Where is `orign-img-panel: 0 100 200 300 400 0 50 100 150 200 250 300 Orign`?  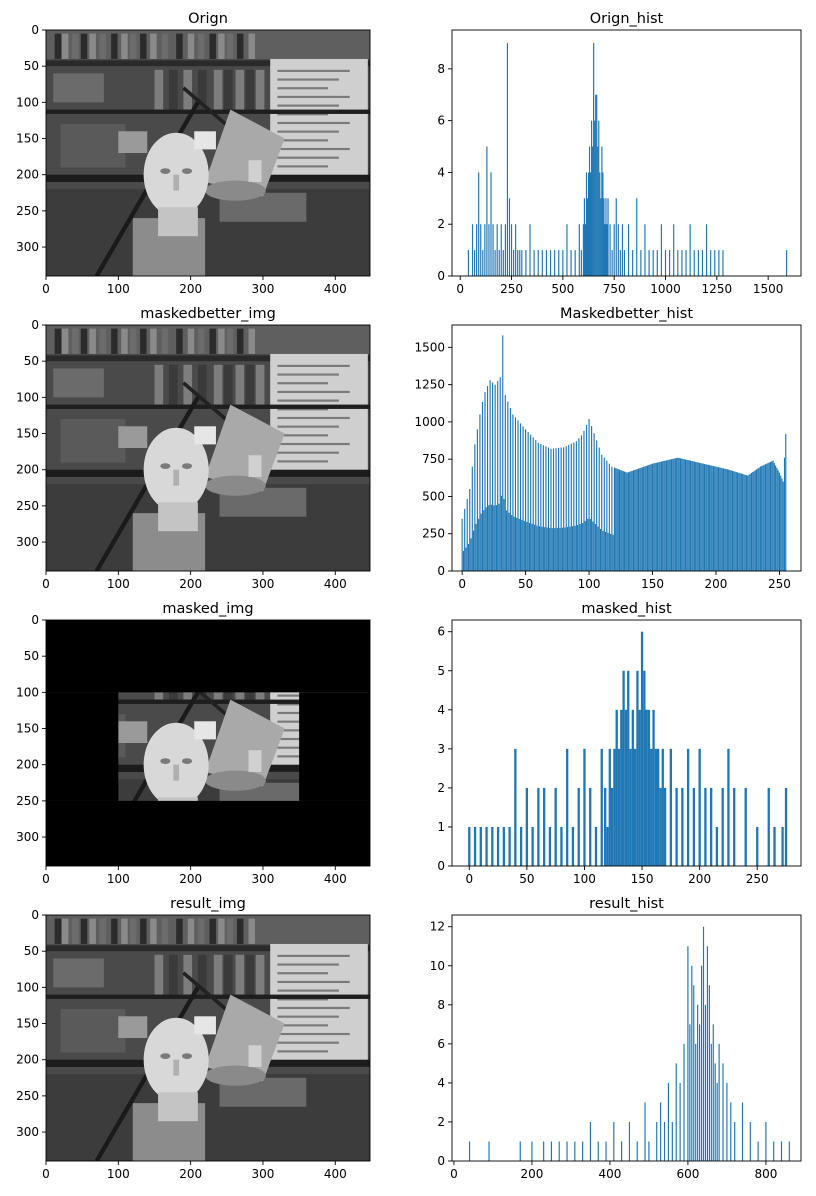 orign-img-panel: 0 100 200 300 400 0 50 100 150 200 250 300 Orign is located at coordinates (193, 153).